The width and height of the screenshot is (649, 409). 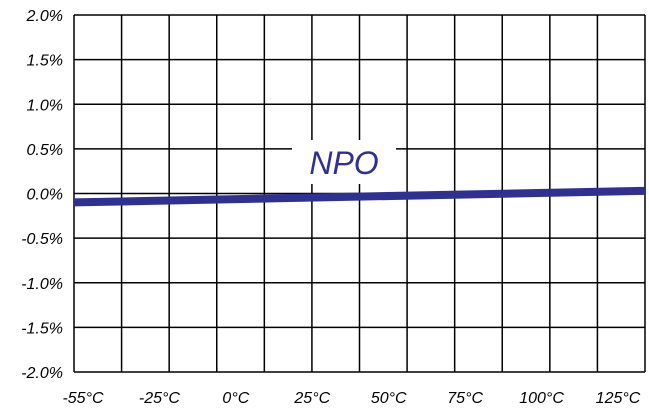 I want to click on series-label-npo: NPO, so click(x=343, y=163).